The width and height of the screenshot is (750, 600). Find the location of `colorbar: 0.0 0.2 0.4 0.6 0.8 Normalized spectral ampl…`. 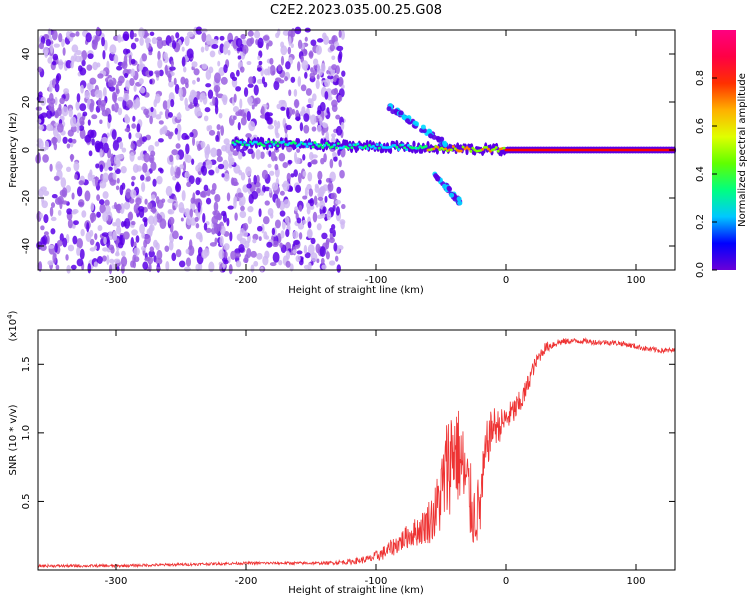

colorbar: 0.0 0.2 0.4 0.6 0.8 Normalized spectral ampl… is located at coordinates (721, 154).